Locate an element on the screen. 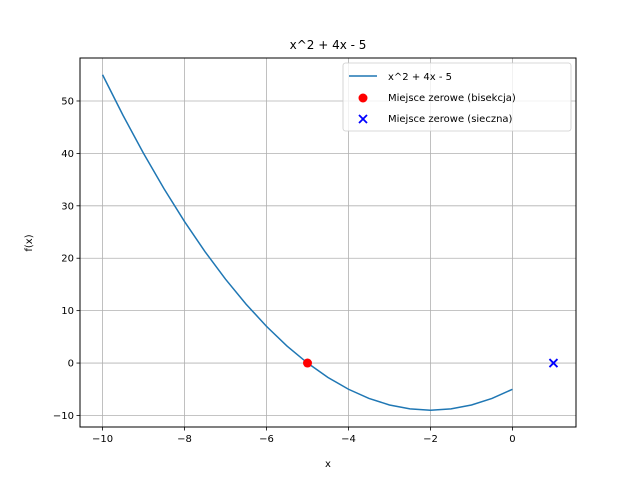  legend-x-swatch-stroke is located at coordinates (363, 119).